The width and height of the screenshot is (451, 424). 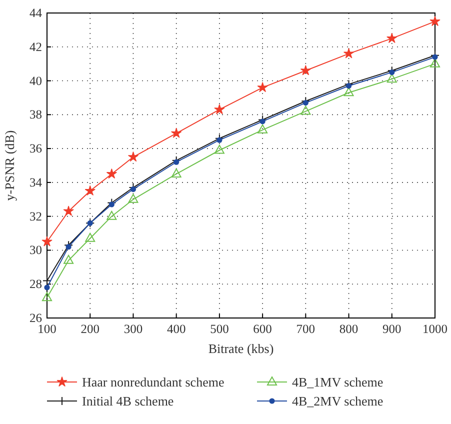 I want to click on x-tick-label: 900, so click(x=392, y=329).